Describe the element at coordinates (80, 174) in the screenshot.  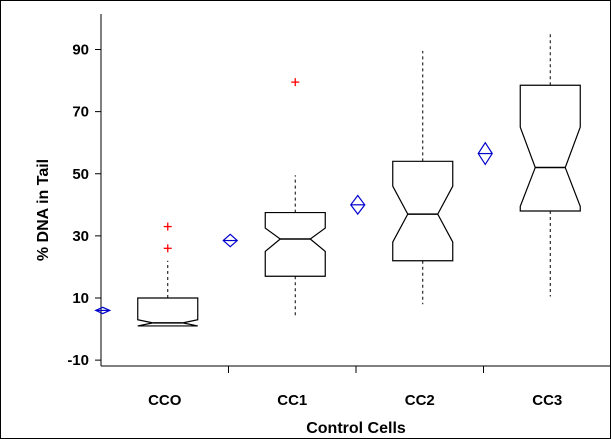
I see `y-tick-label: 50` at that location.